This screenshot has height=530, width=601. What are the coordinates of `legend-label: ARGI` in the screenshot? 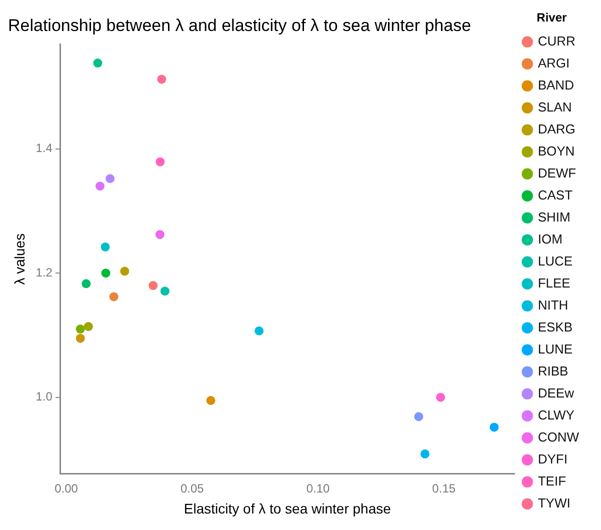 It's located at (554, 62).